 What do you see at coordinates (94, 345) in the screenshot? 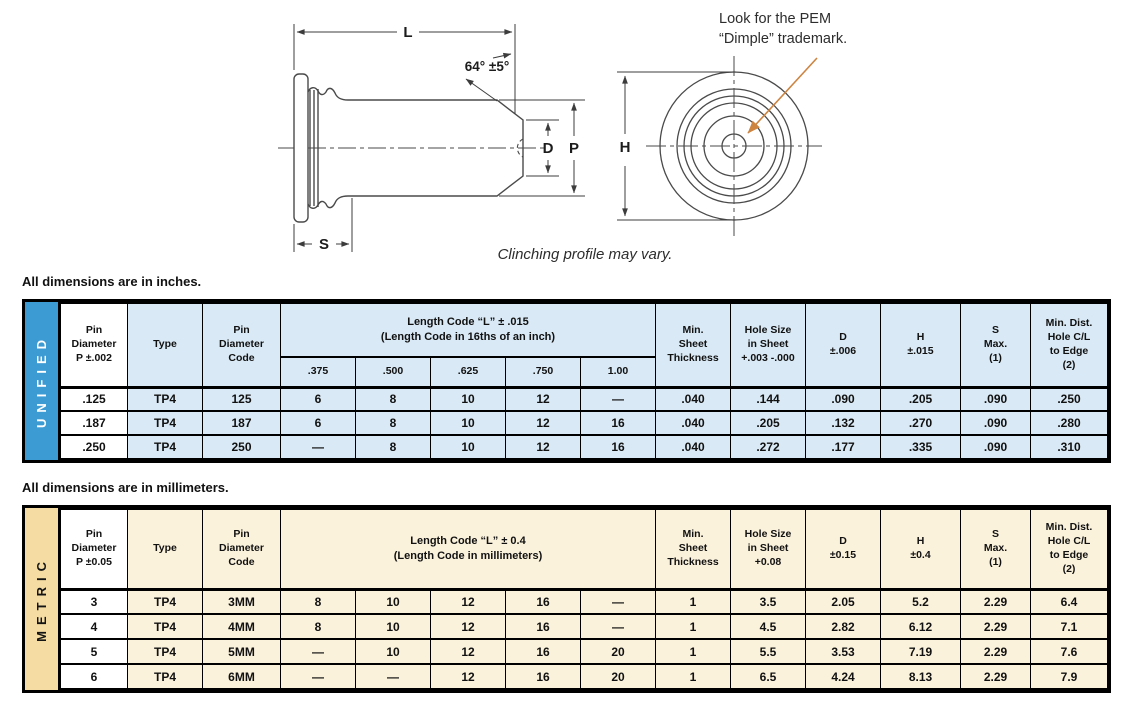
I see `col-header-pin-diameter: Pin Diameter P ±.002` at bounding box center [94, 345].